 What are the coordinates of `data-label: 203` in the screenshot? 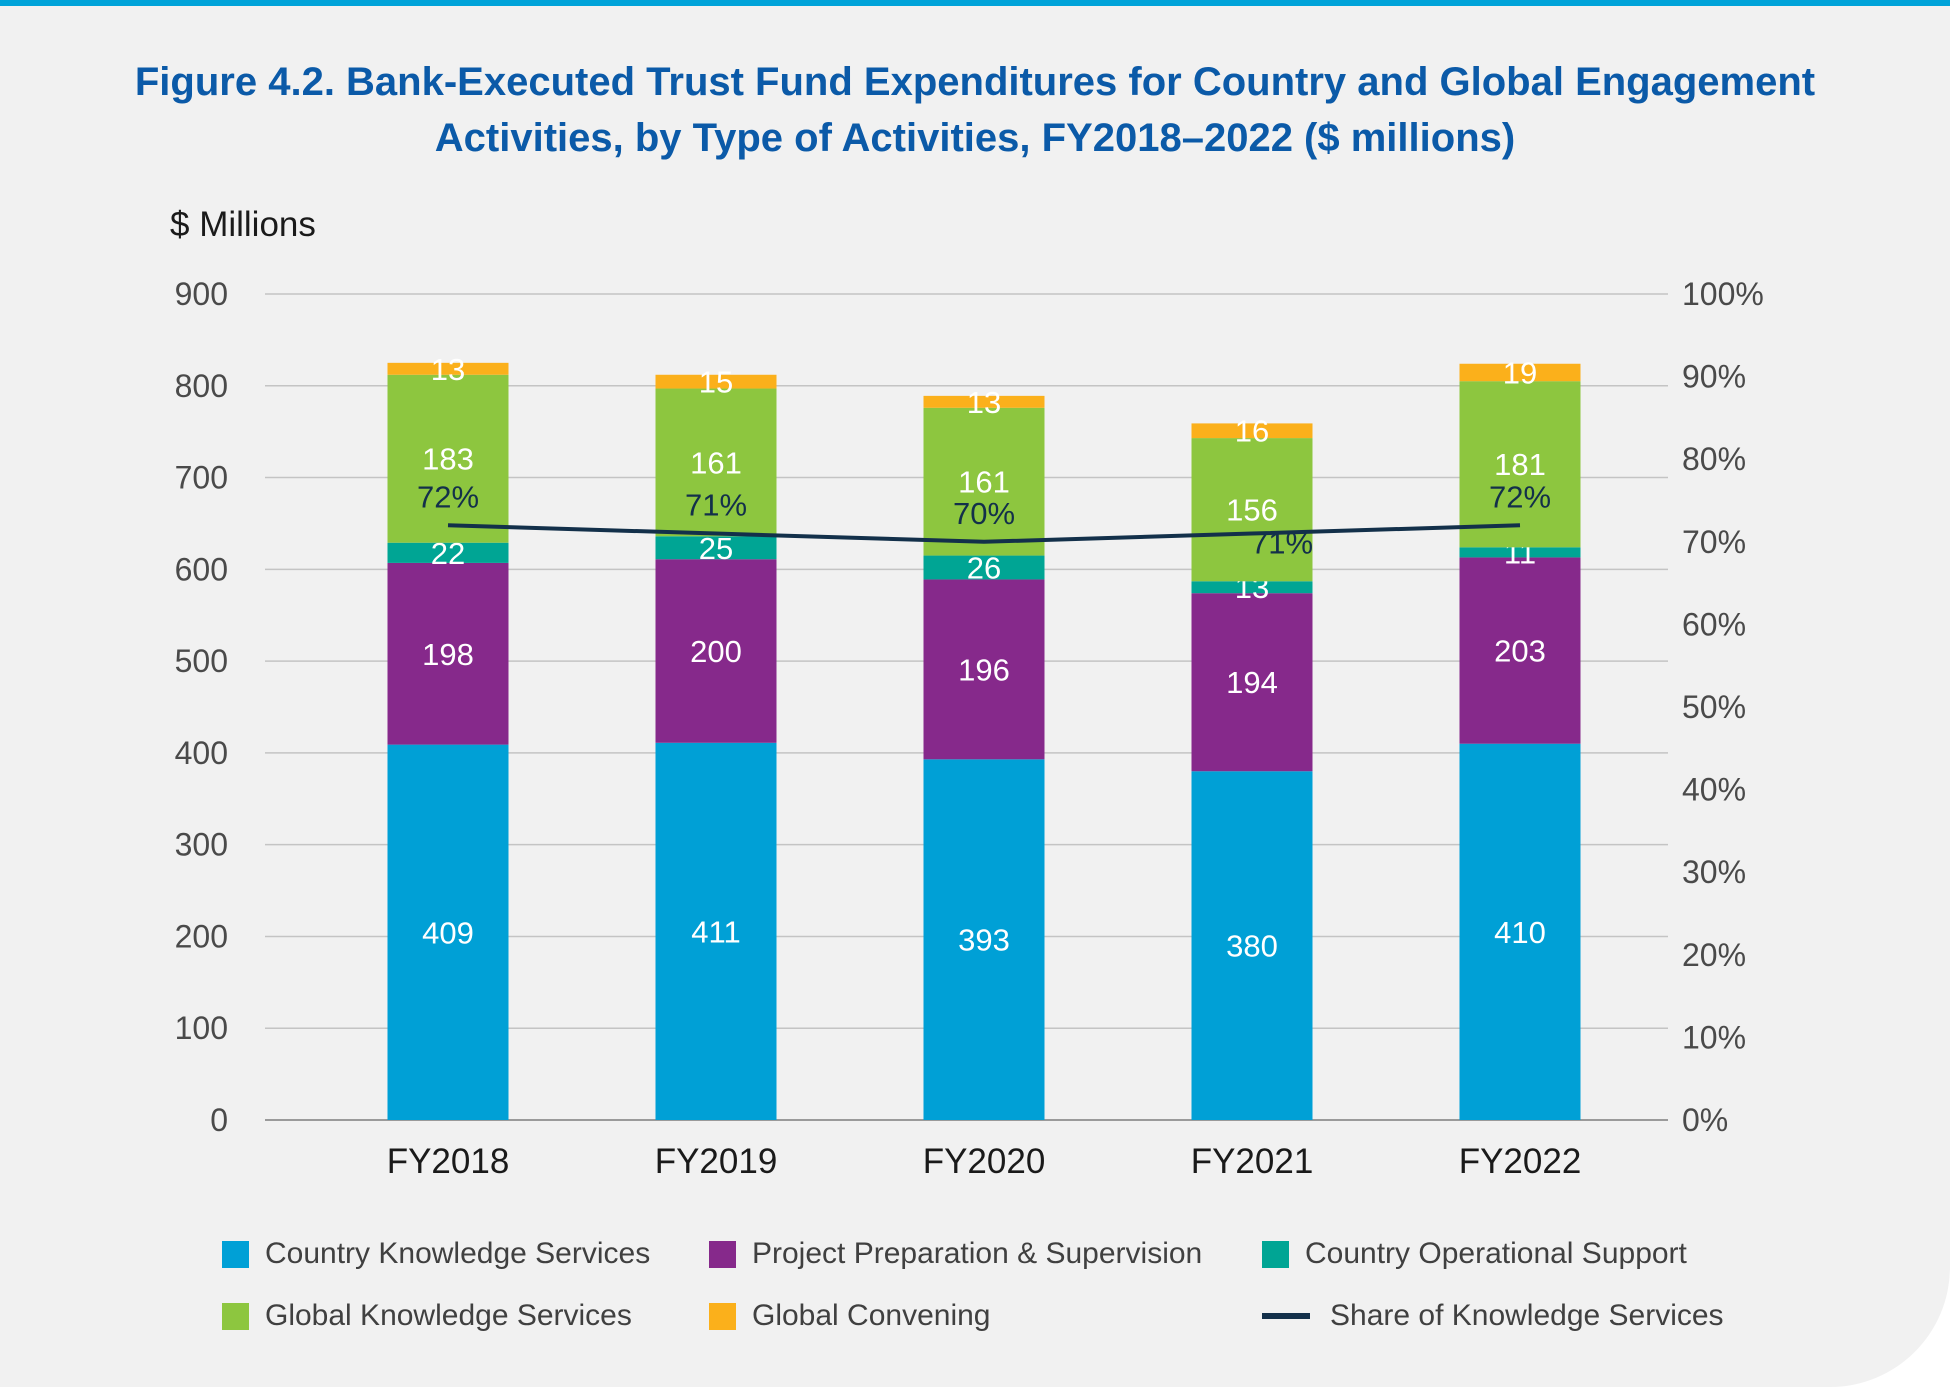 It's located at (1520, 651).